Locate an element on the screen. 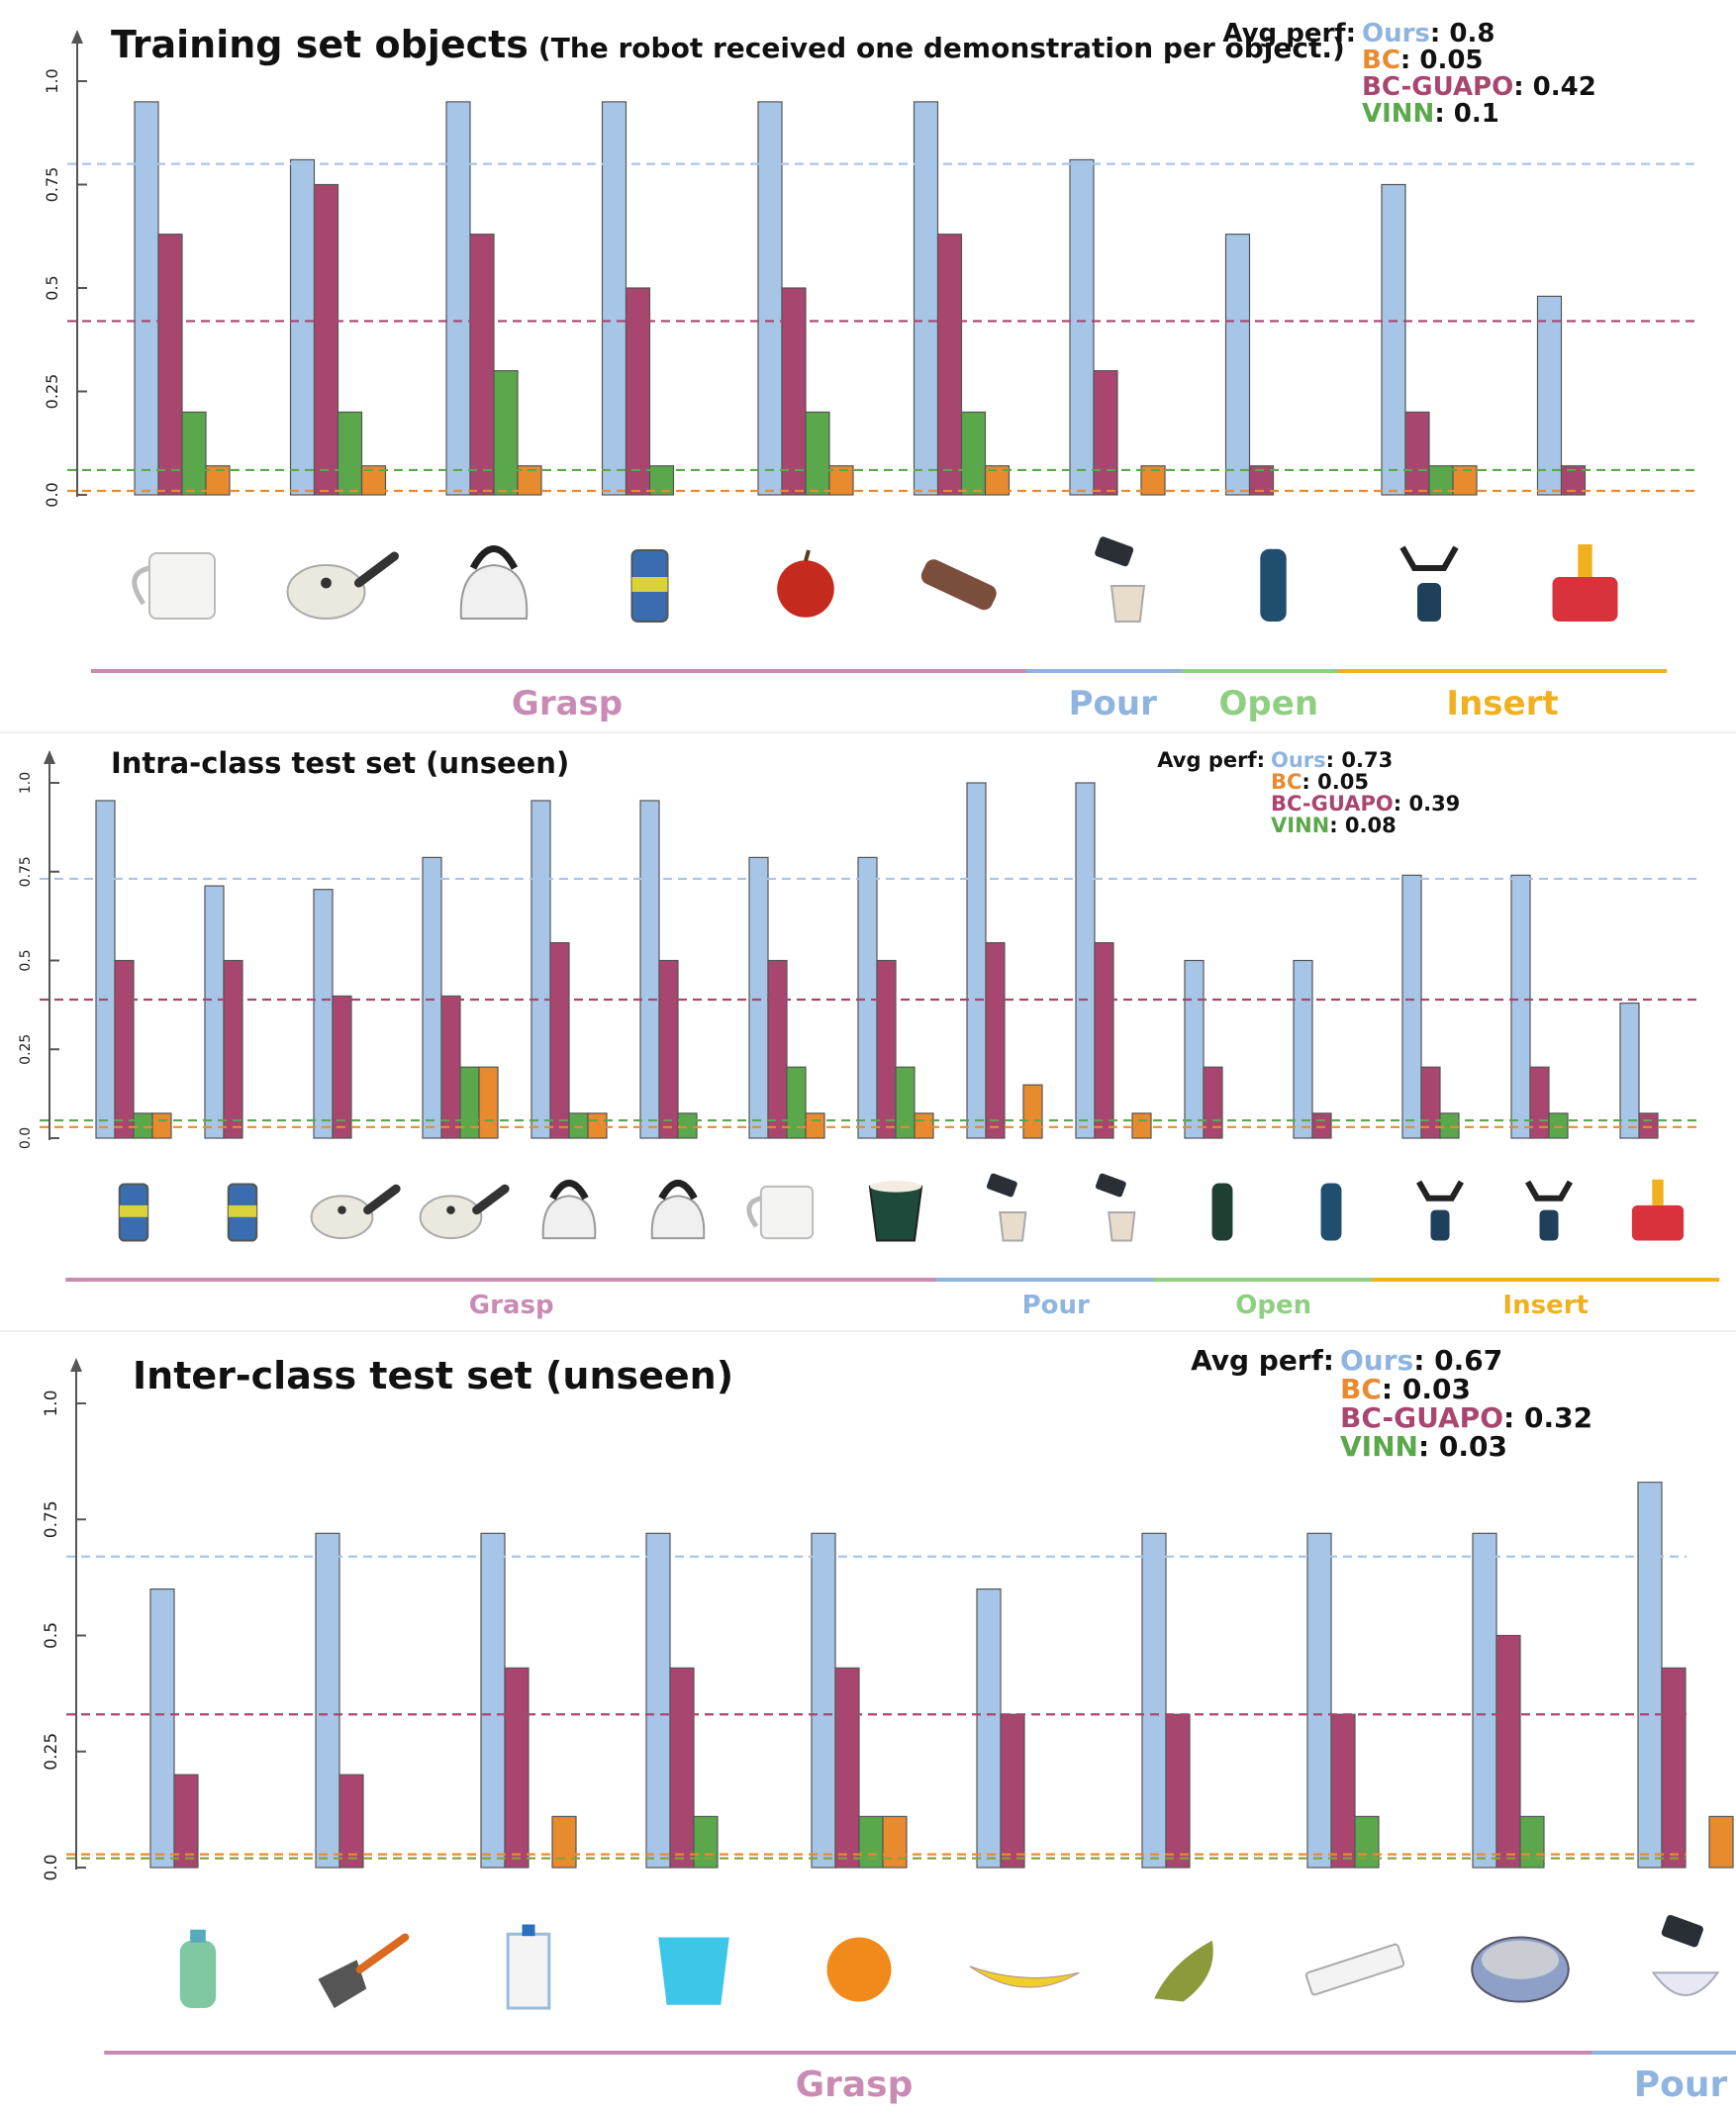 This screenshot has height=2114, width=1736. group-label-insert: Insert is located at coordinates (1545, 1305).